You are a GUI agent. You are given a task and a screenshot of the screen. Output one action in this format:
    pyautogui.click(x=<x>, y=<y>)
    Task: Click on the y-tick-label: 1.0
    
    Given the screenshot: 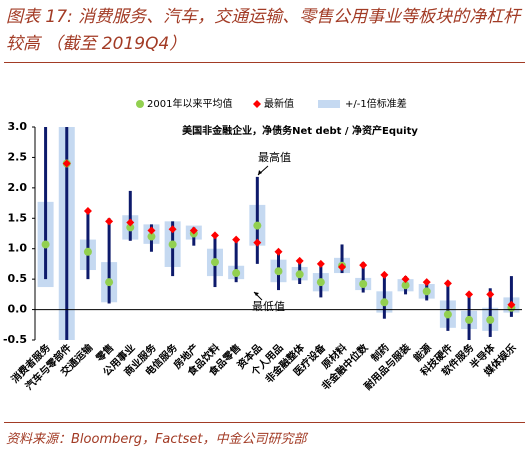 What is the action you would take?
    pyautogui.click(x=18, y=248)
    